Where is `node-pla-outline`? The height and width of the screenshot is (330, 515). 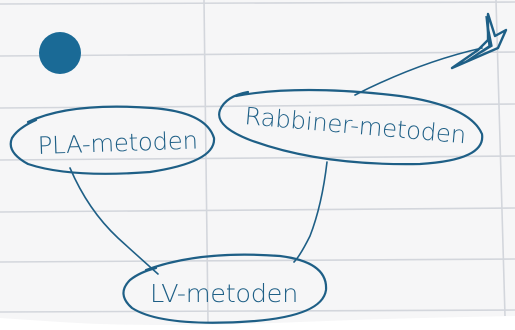
node-pla-outline is located at coordinates (112, 140).